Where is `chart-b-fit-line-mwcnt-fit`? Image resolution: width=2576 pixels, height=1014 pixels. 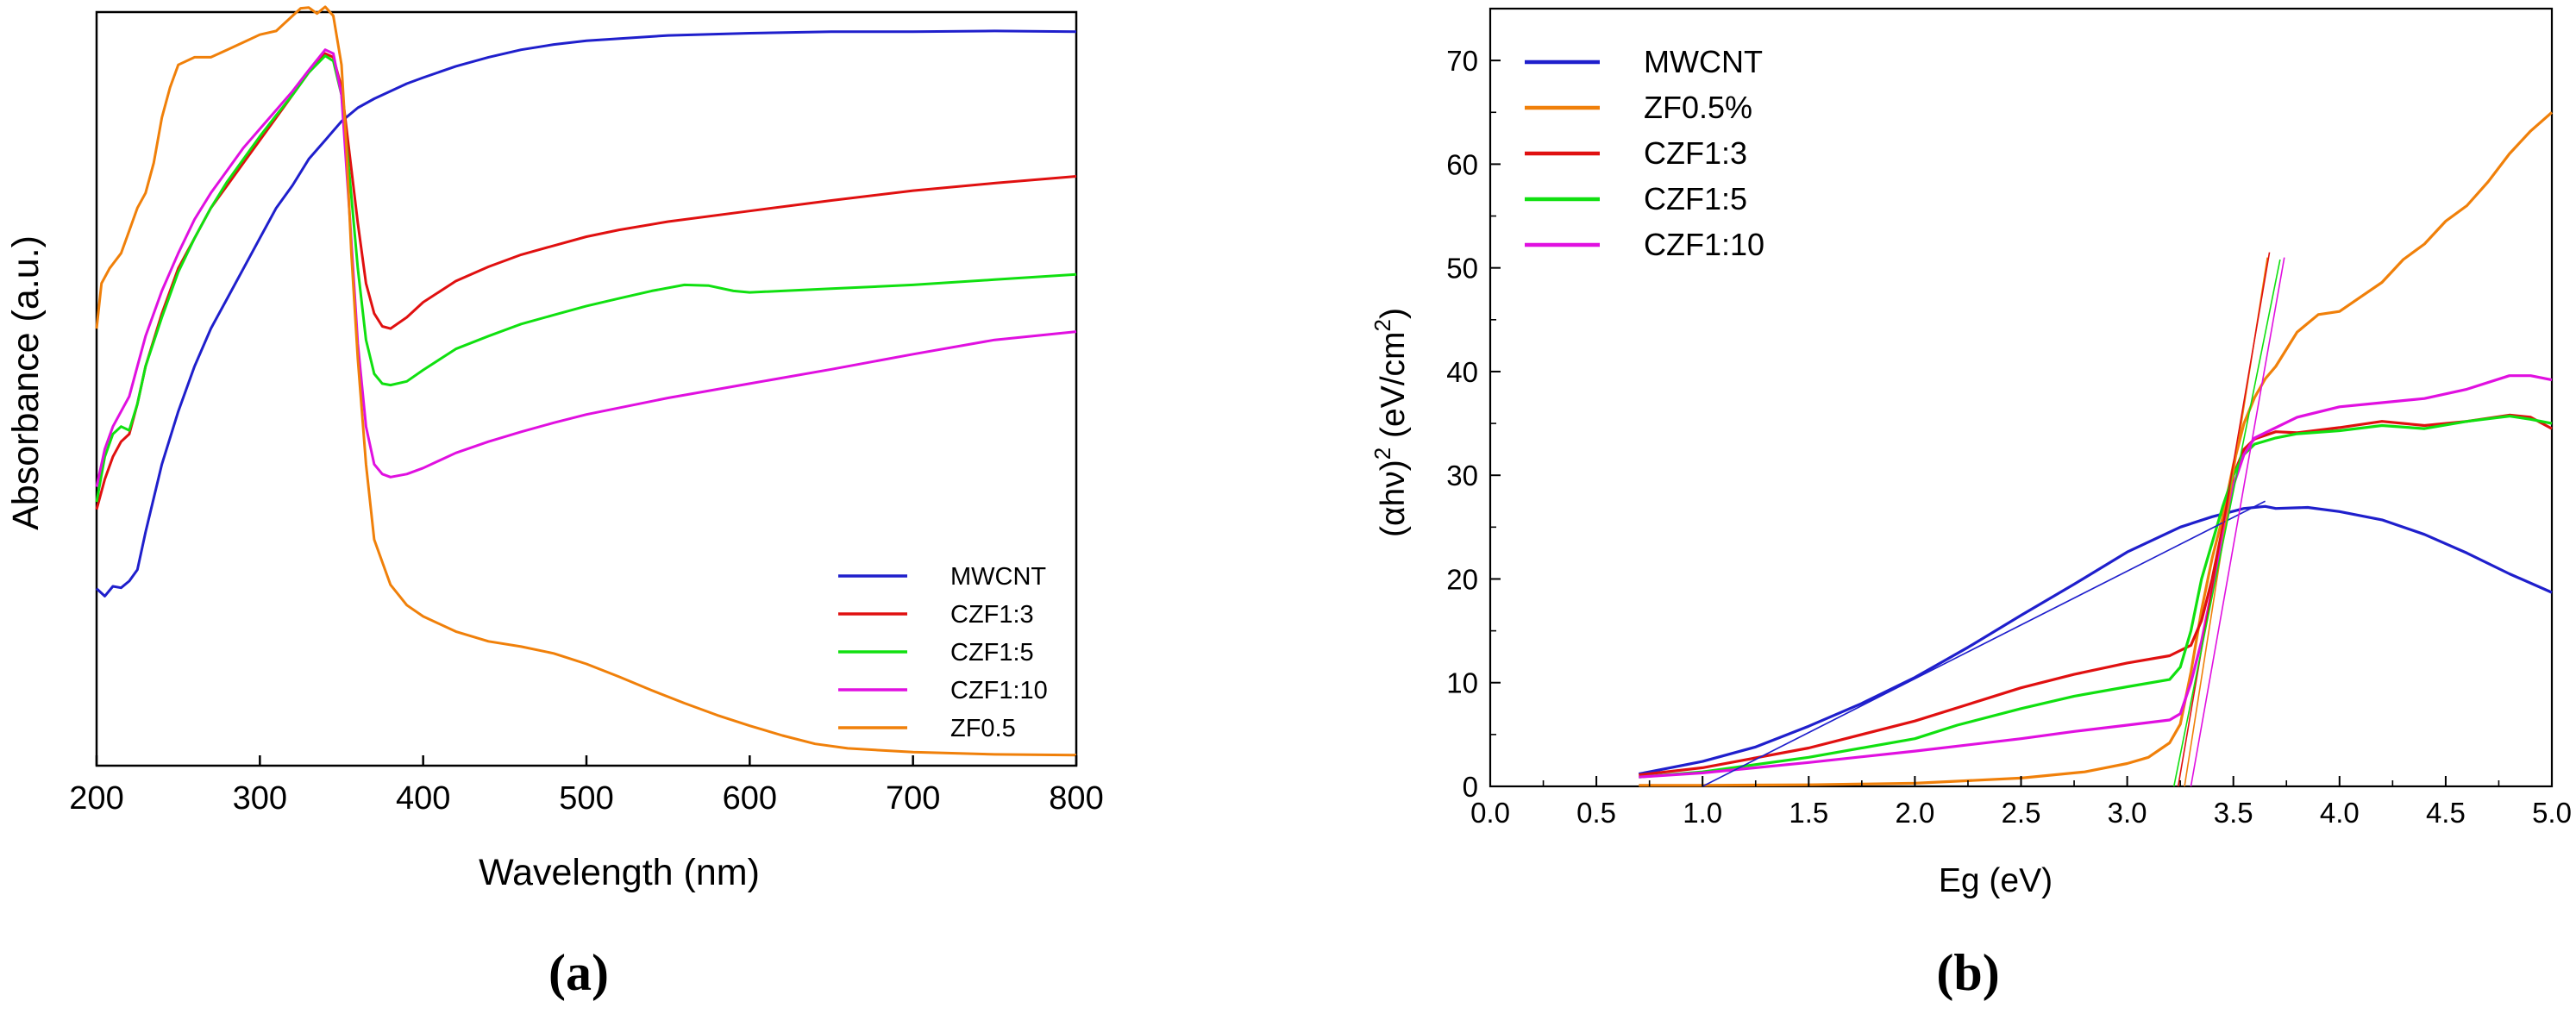 chart-b-fit-line-mwcnt-fit is located at coordinates (1984, 643).